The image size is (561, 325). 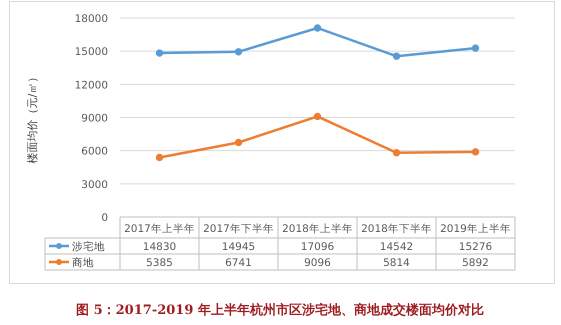 I want to click on data-label: 5892, so click(x=475, y=263).